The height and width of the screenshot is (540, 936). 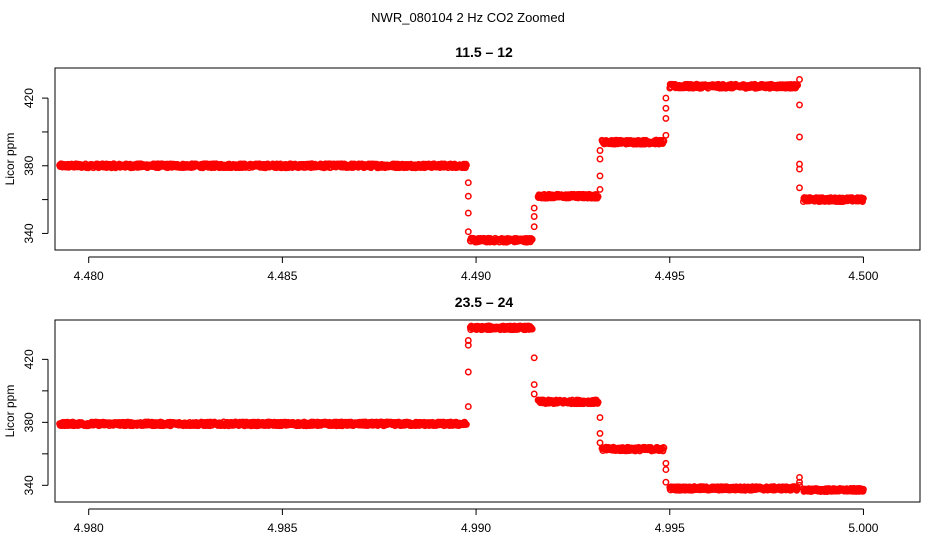 What do you see at coordinates (484, 302) in the screenshot?
I see `panel-2-title: 23.5 – 24` at bounding box center [484, 302].